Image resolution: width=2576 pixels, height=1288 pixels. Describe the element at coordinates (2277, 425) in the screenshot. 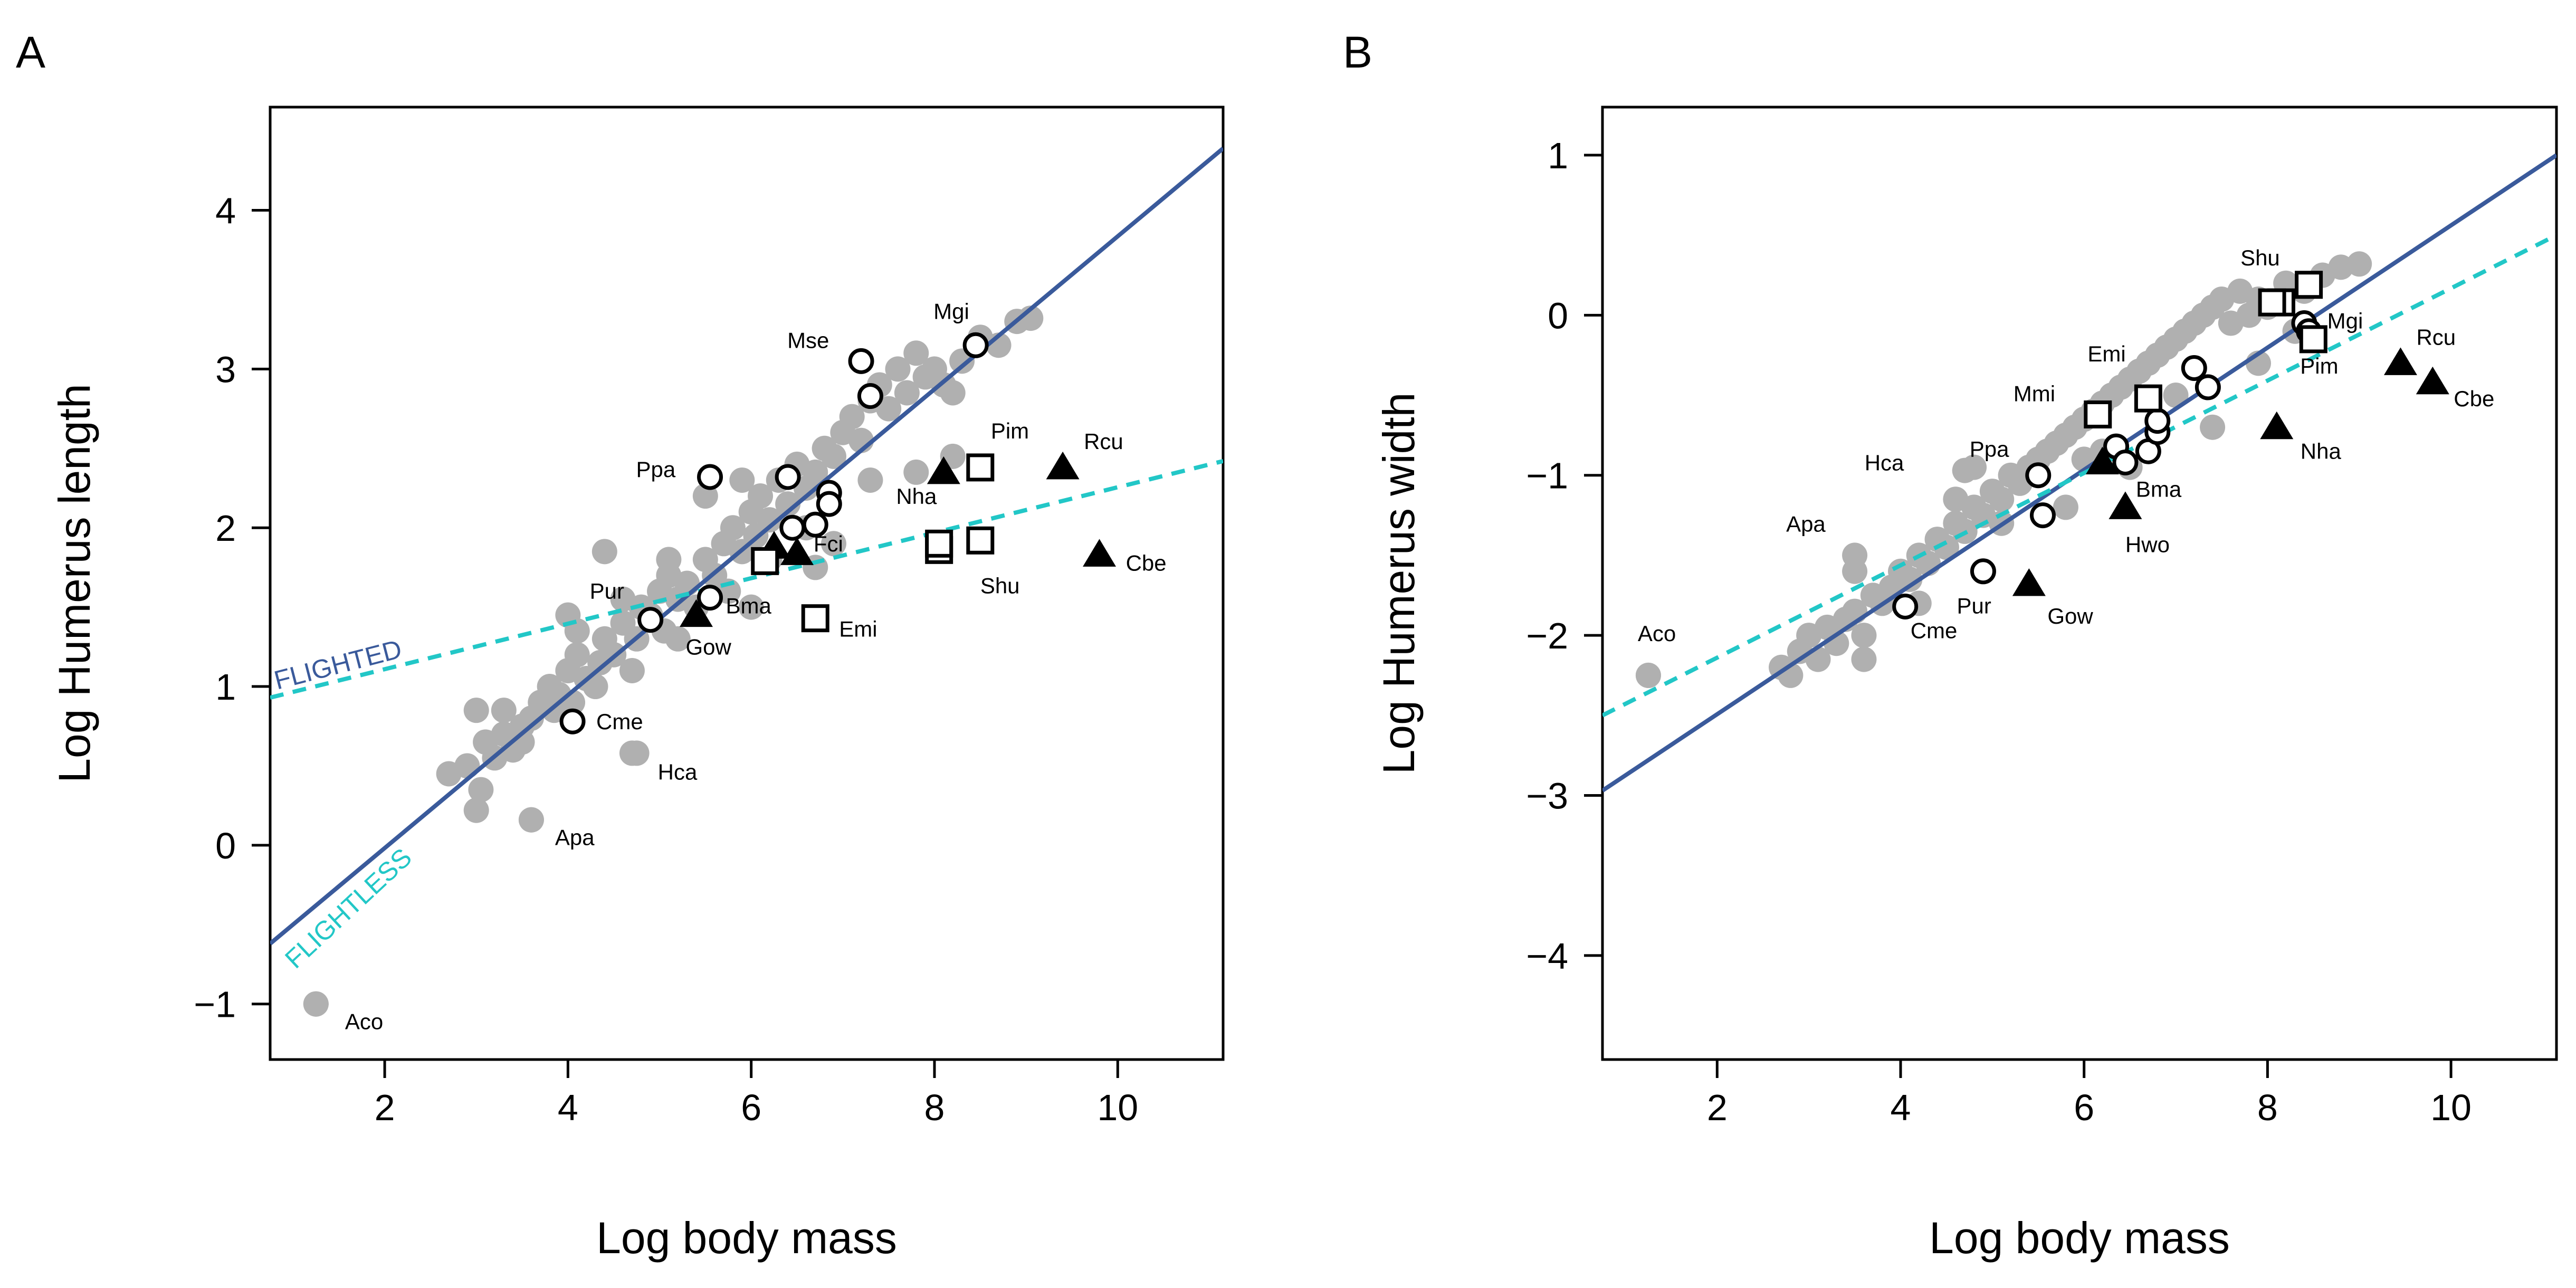

I see `species-point-nha` at that location.